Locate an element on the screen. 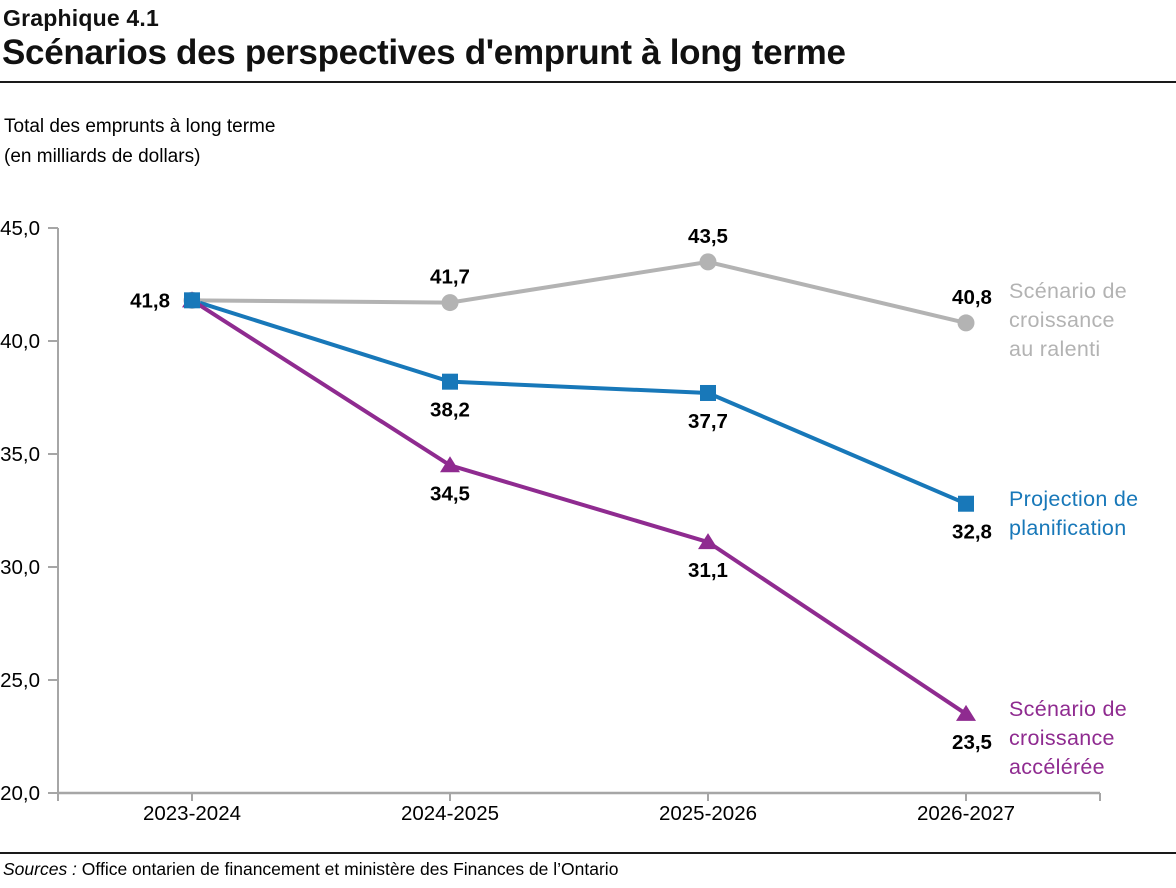 The height and width of the screenshot is (888, 1176). legend-scenario-croissance-au-ralenti: Scénario de croissance au ralenti is located at coordinates (1068, 320).